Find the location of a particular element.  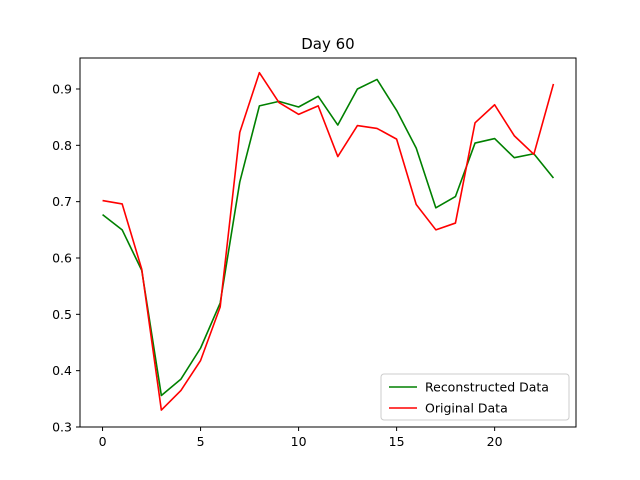

legend-box is located at coordinates (475, 397).